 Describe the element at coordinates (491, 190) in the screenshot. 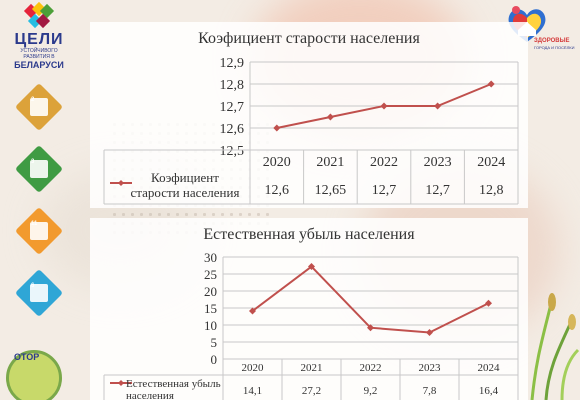

I see `data-label: 12,8` at that location.